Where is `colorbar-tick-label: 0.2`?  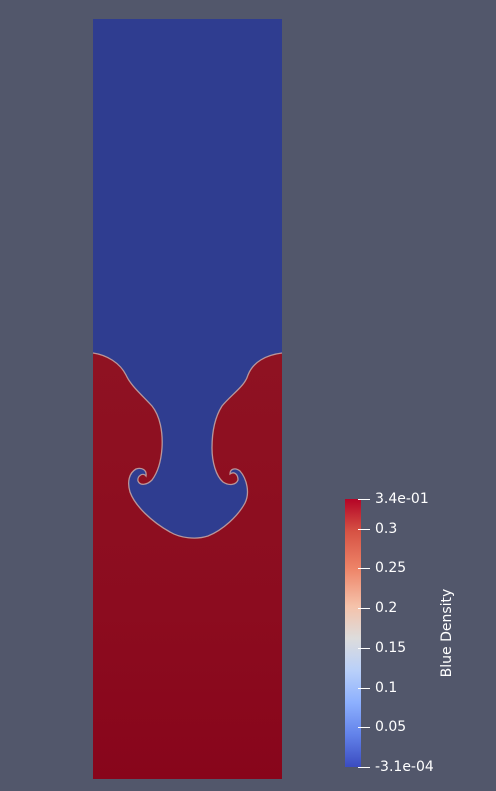 colorbar-tick-label: 0.2 is located at coordinates (386, 608).